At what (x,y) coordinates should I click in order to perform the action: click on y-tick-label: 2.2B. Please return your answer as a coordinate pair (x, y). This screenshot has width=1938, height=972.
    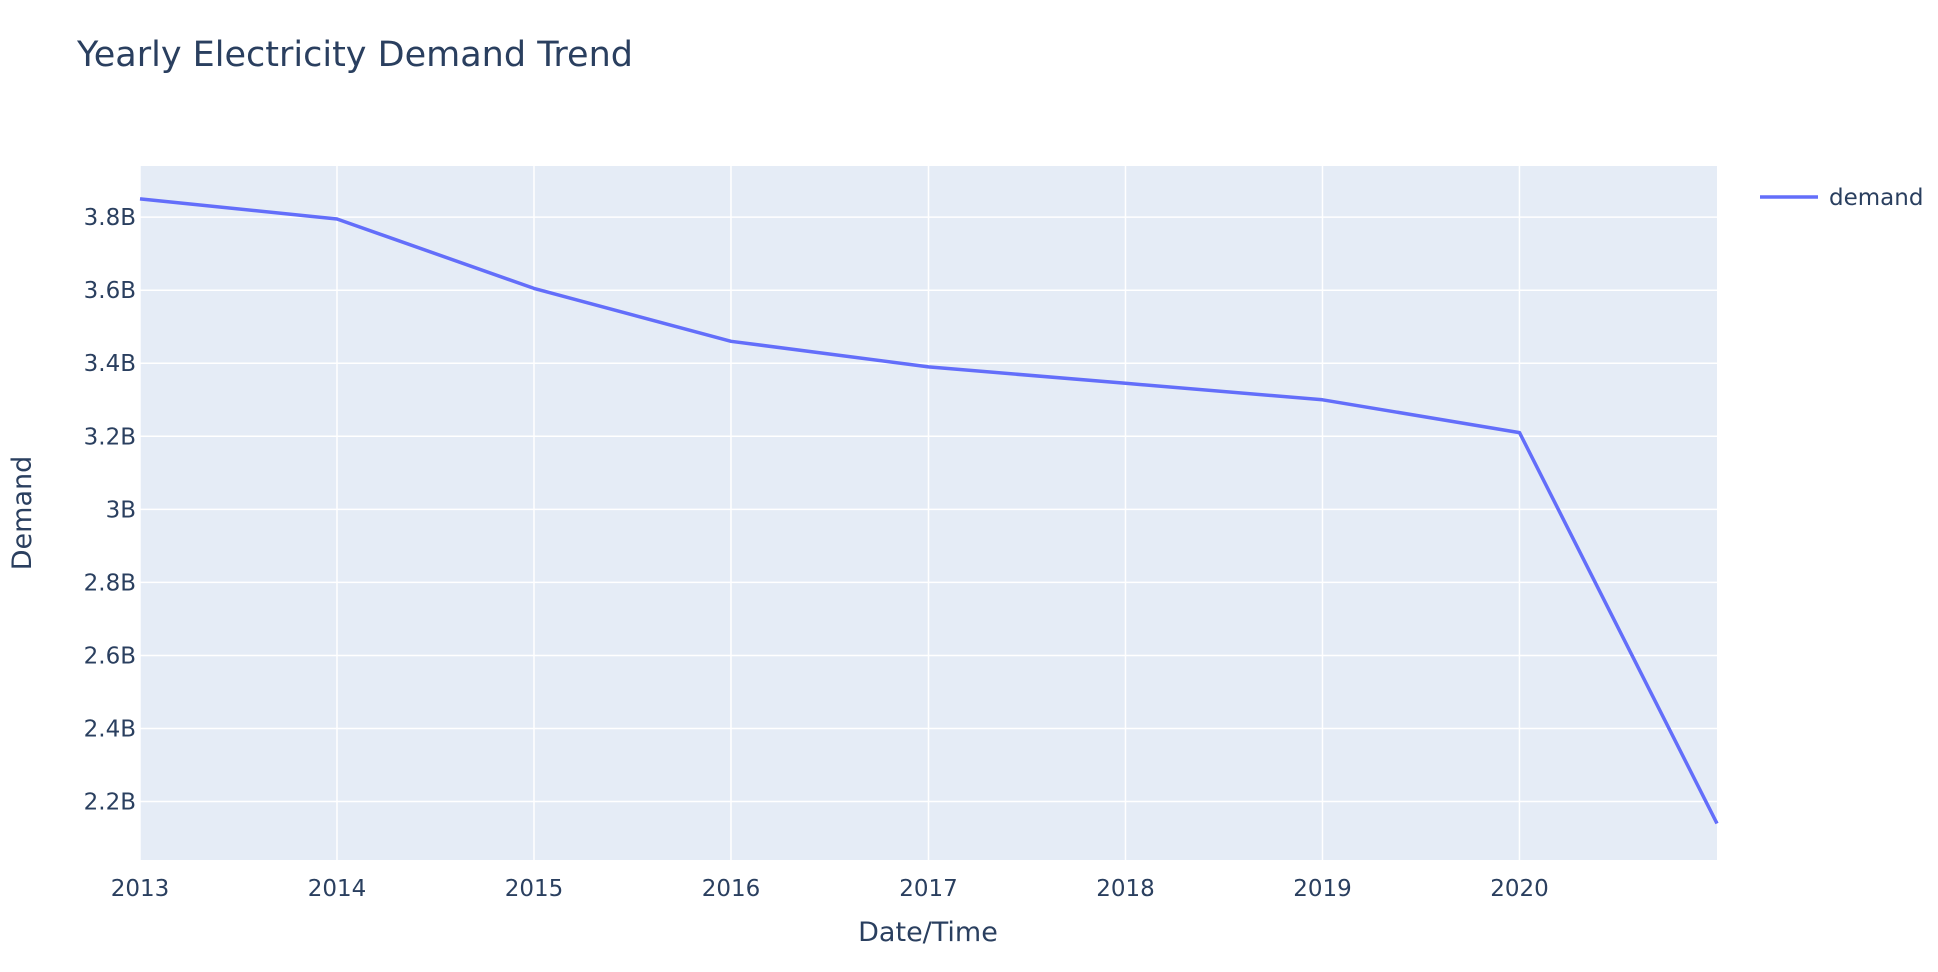
    Looking at the image, I should click on (110, 803).